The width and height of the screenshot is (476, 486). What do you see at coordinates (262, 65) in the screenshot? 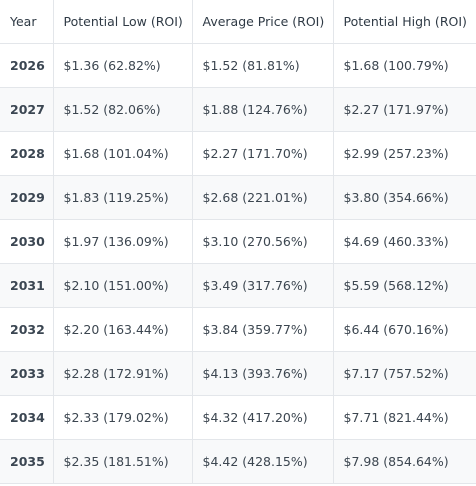
I see `average-price-cell: $1.52 (81.81%)` at bounding box center [262, 65].